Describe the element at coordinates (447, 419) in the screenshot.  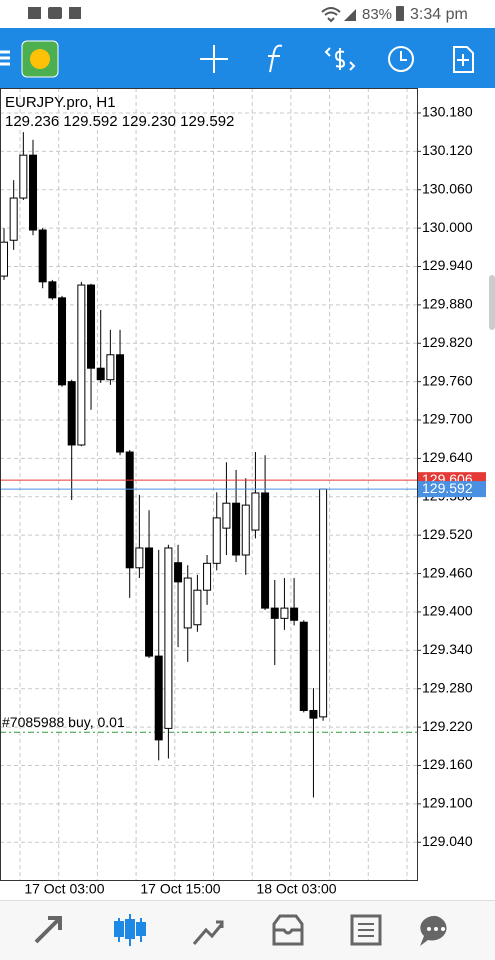
I see `y-tick-label: 129.700` at that location.